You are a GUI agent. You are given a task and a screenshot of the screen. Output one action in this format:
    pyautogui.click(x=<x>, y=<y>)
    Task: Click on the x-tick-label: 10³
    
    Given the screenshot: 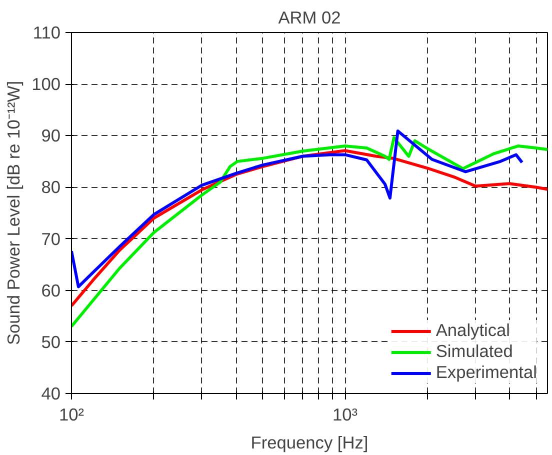 What is the action you would take?
    pyautogui.click(x=345, y=414)
    